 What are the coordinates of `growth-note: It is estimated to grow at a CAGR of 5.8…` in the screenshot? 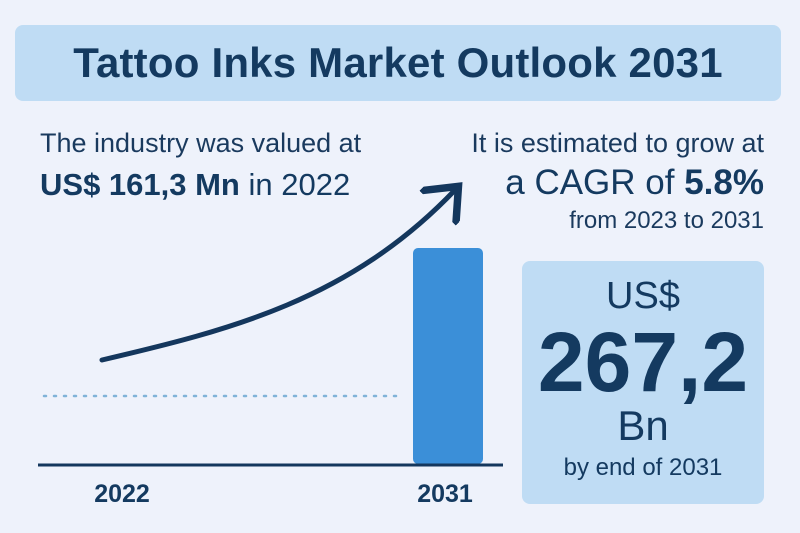 It's located at (617, 181).